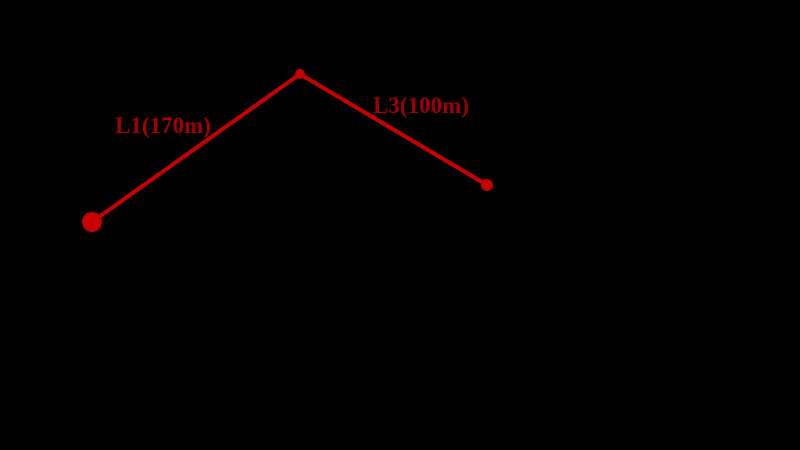 The image size is (800, 450). What do you see at coordinates (421, 105) in the screenshot?
I see `segment-label-l3: L3(100m)` at bounding box center [421, 105].